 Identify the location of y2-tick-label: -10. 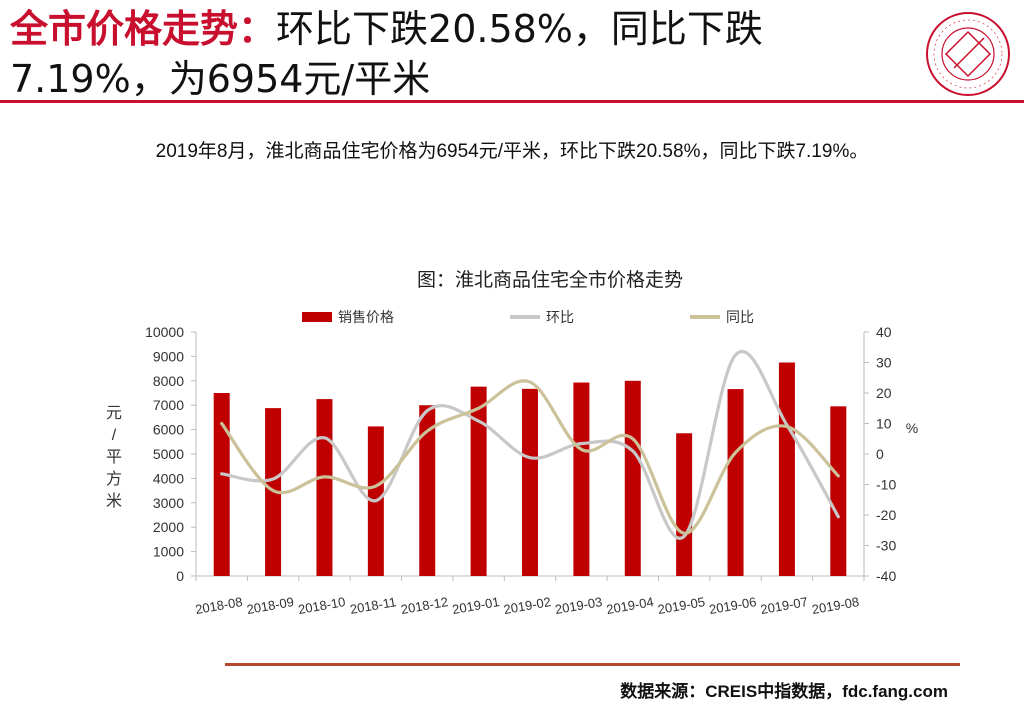
(886, 485).